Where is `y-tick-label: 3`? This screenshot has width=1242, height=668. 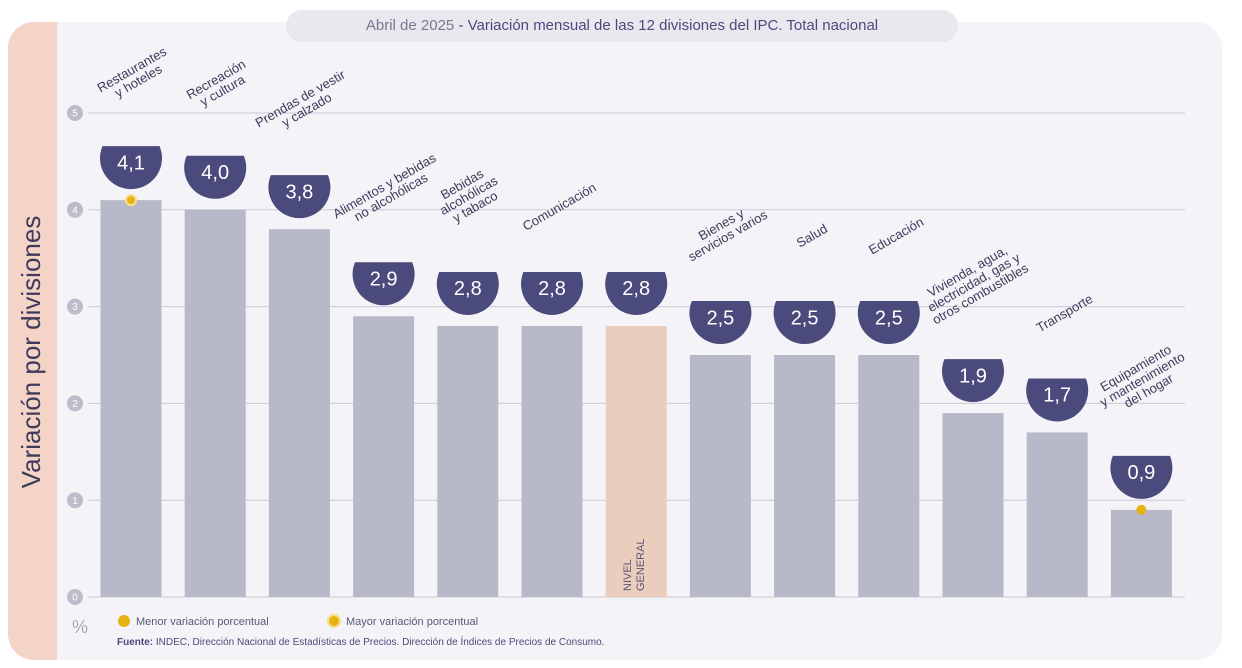
y-tick-label: 3 is located at coordinates (75, 307).